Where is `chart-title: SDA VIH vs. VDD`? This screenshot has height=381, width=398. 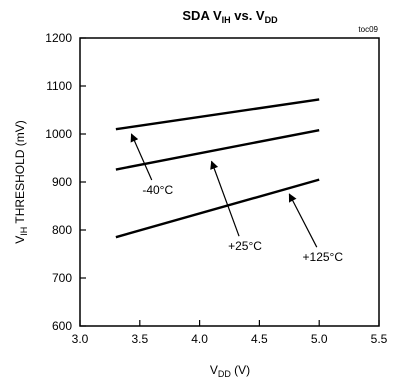
chart-title: SDA VIH vs. VDD is located at coordinates (230, 16).